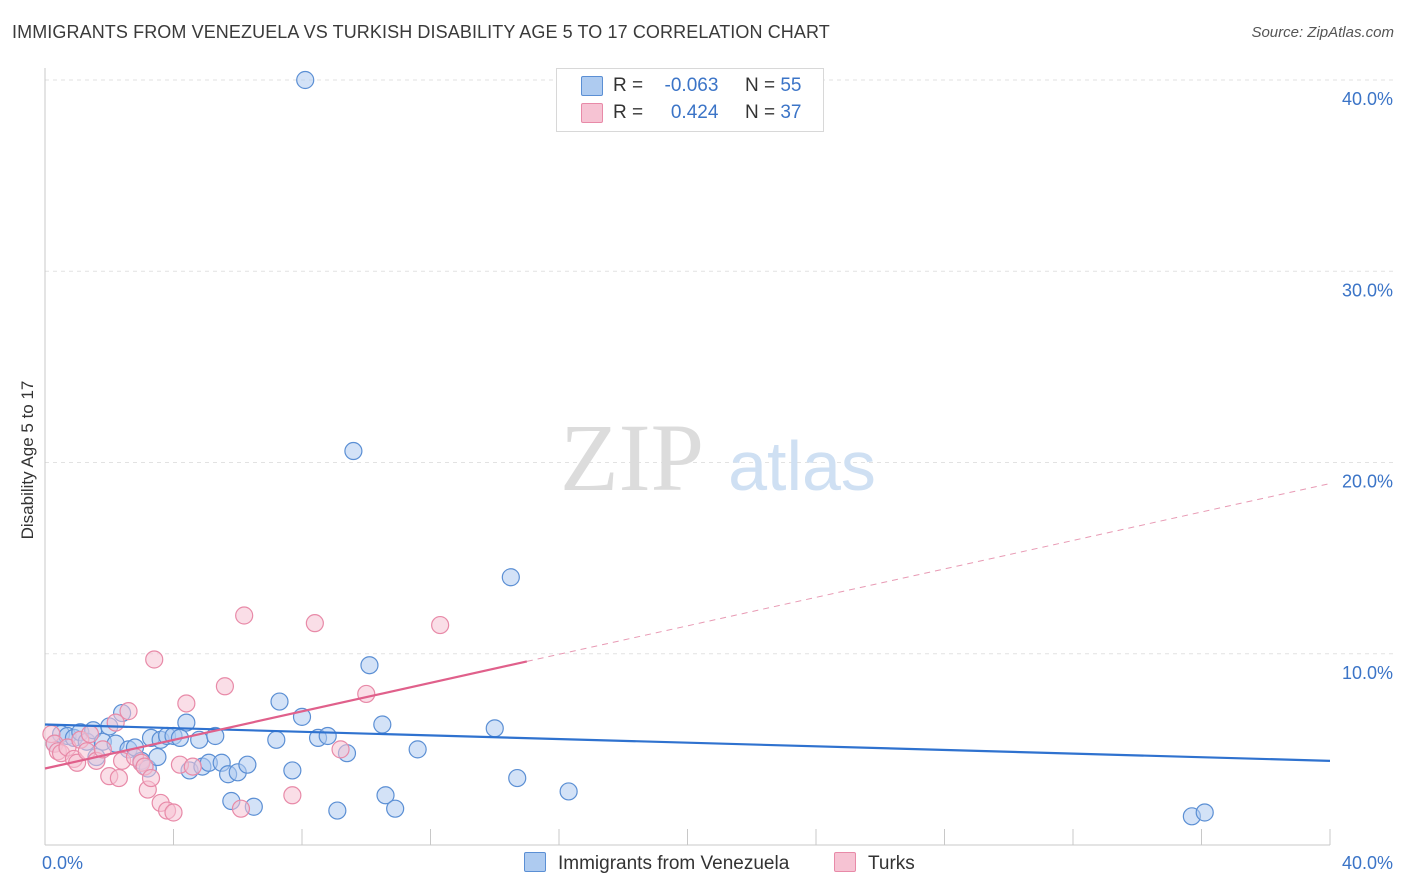  I want to click on y-tick-label: 30.0%, so click(1367, 290).